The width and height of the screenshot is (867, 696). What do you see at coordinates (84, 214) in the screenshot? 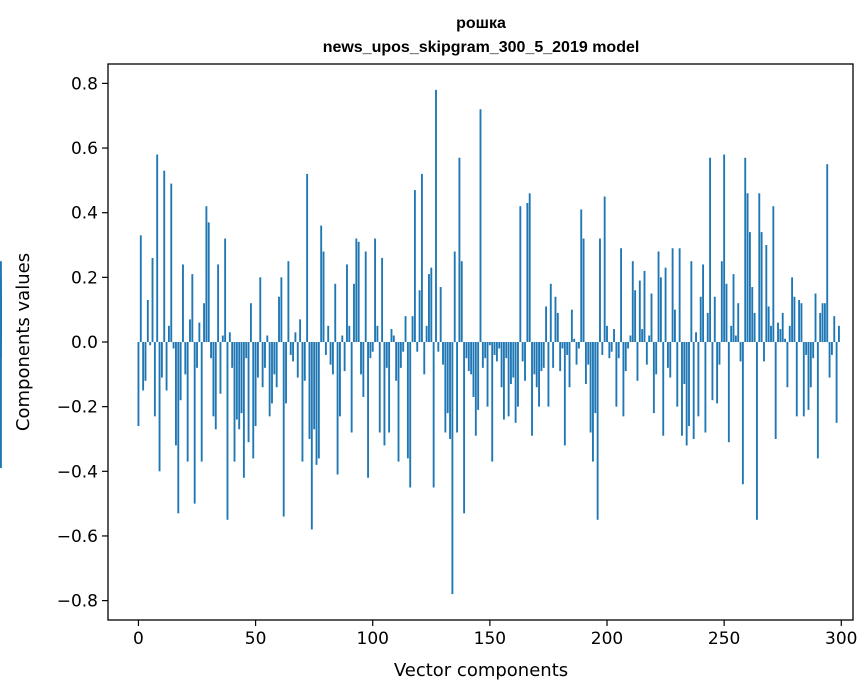
I see `y-tick-label: 0.4` at bounding box center [84, 214].